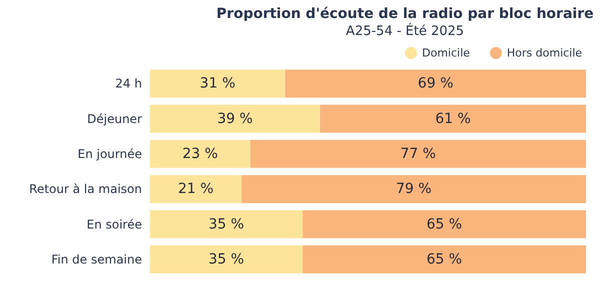 This screenshot has height=281, width=600. I want to click on legend-label: Hors domicile, so click(544, 53).